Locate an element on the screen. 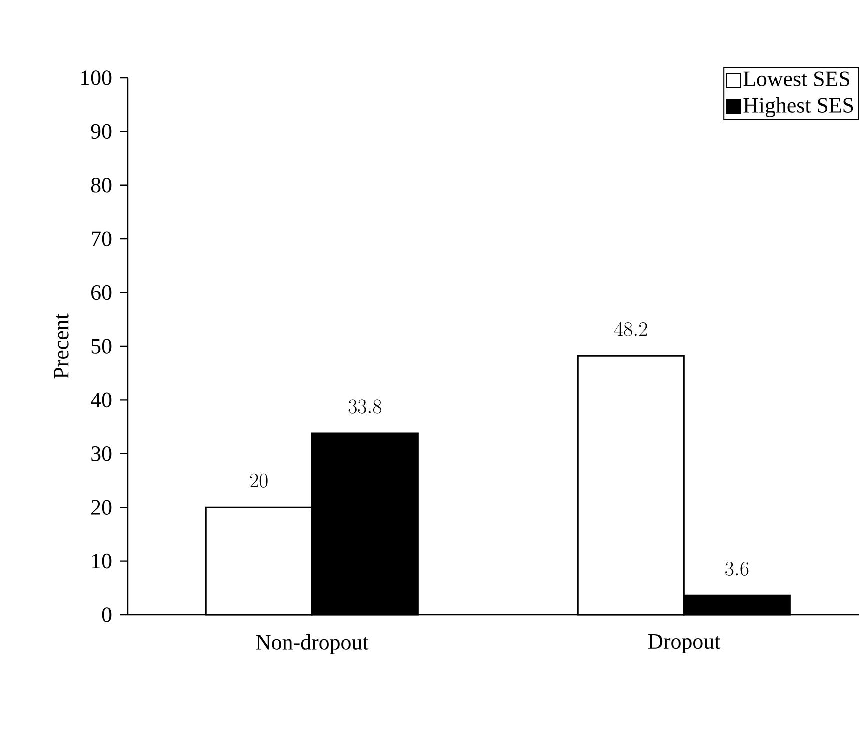 The width and height of the screenshot is (859, 750). y-tick-label: 90 is located at coordinates (101, 132).